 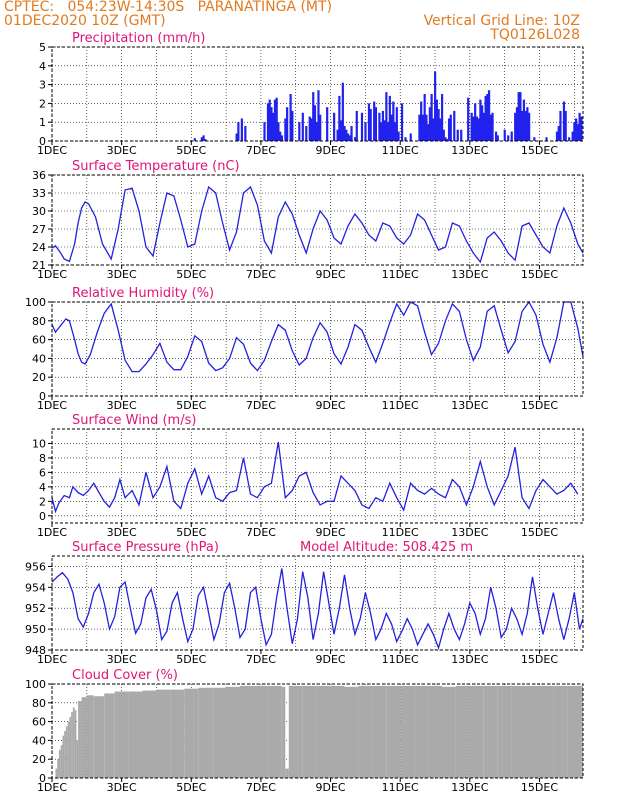 I want to click on y-tick-label: 954, so click(x=35, y=587).